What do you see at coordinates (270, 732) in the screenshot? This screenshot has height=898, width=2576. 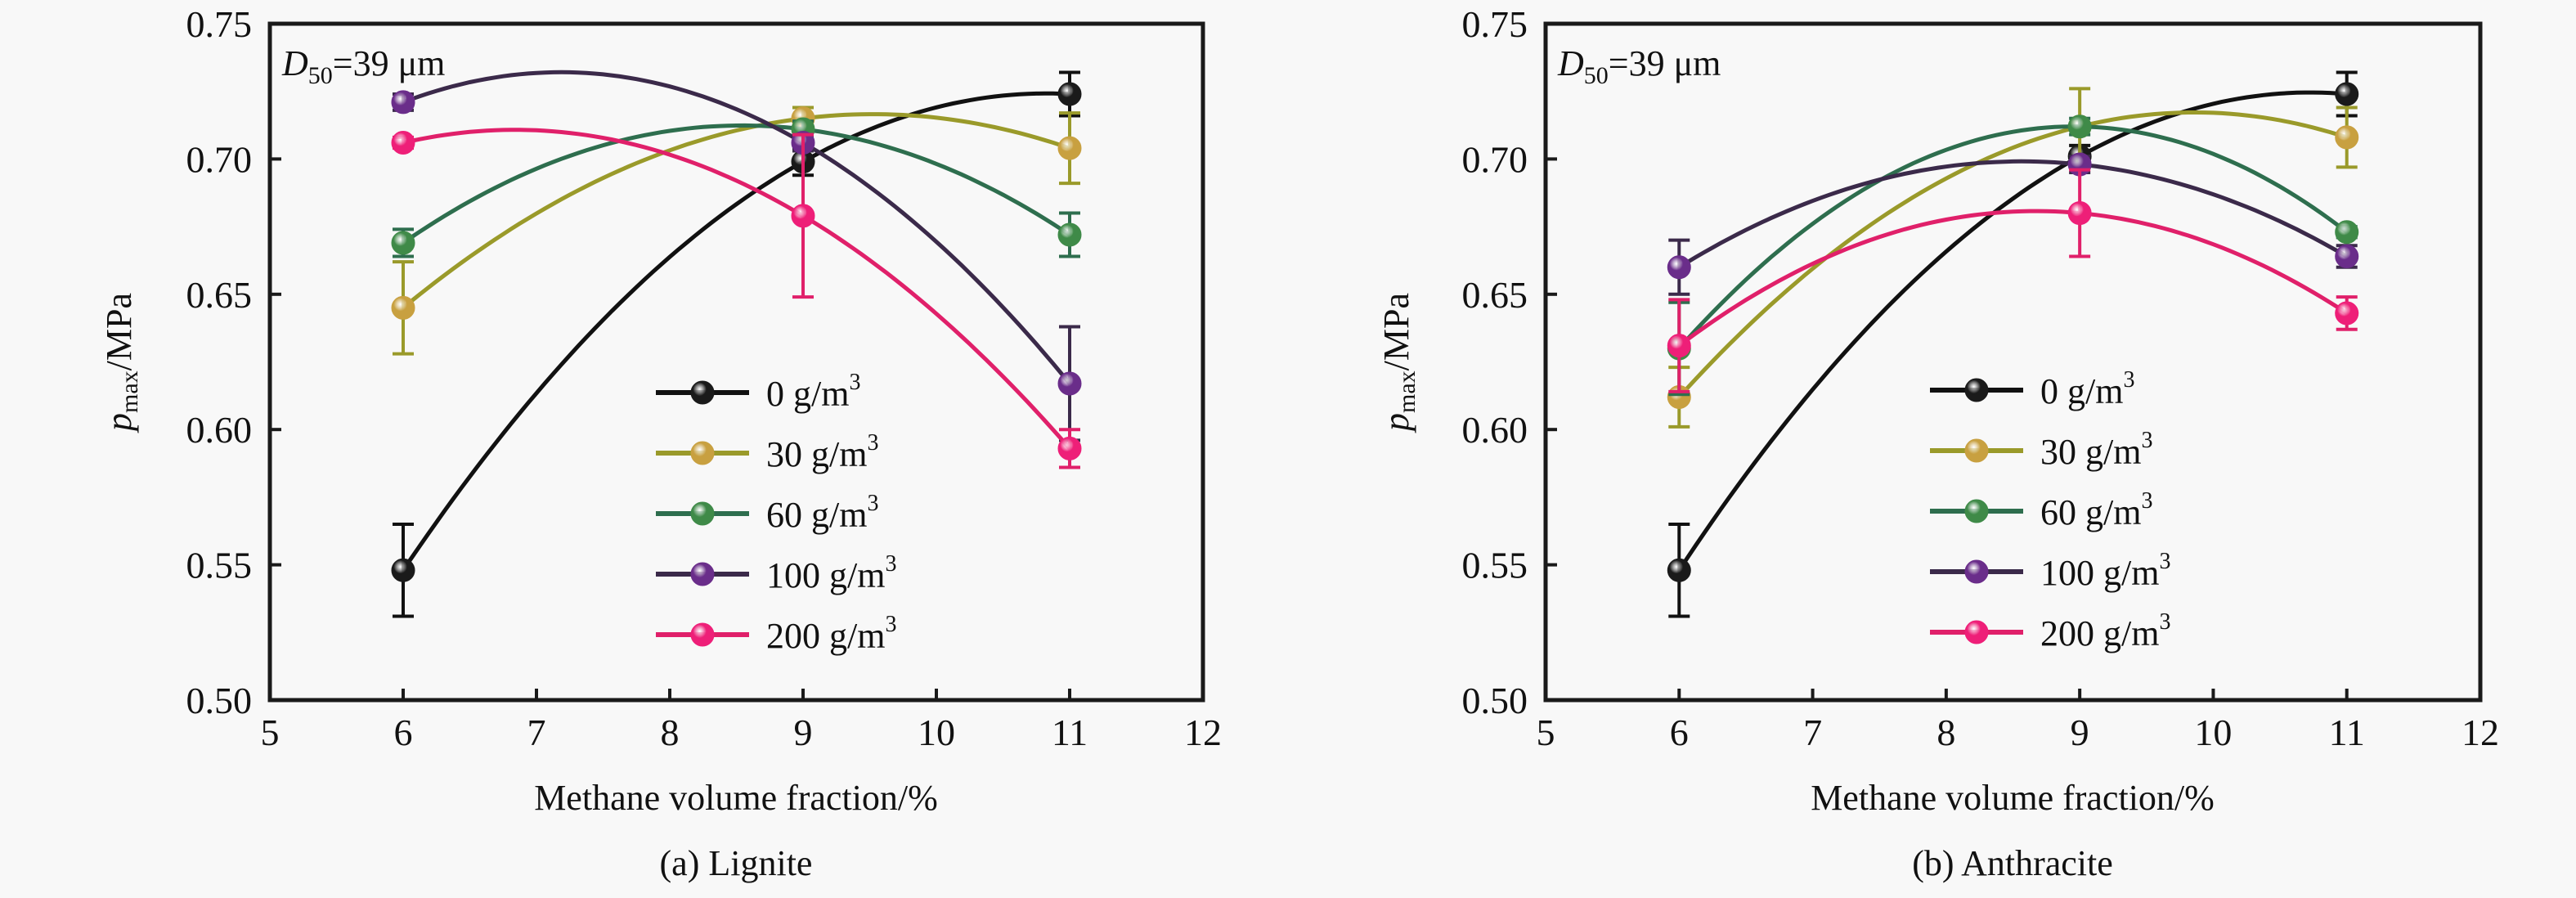 I see `x-tick-label: 5` at bounding box center [270, 732].